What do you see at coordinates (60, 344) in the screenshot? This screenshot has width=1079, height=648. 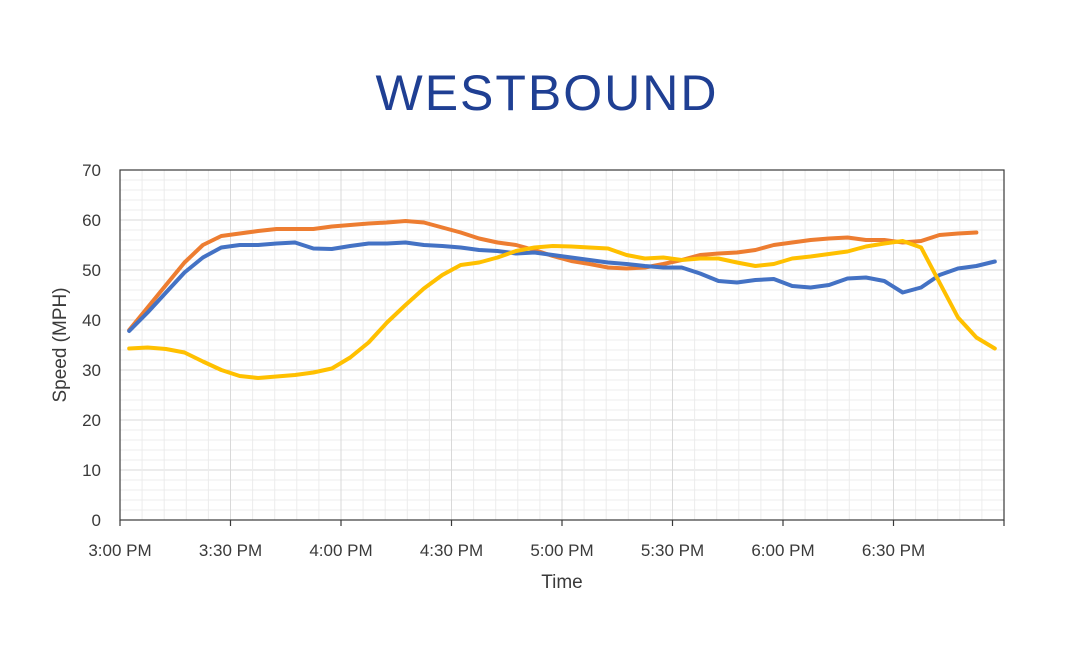 I see `y-axis-title: Speed (MPH)` at bounding box center [60, 344].